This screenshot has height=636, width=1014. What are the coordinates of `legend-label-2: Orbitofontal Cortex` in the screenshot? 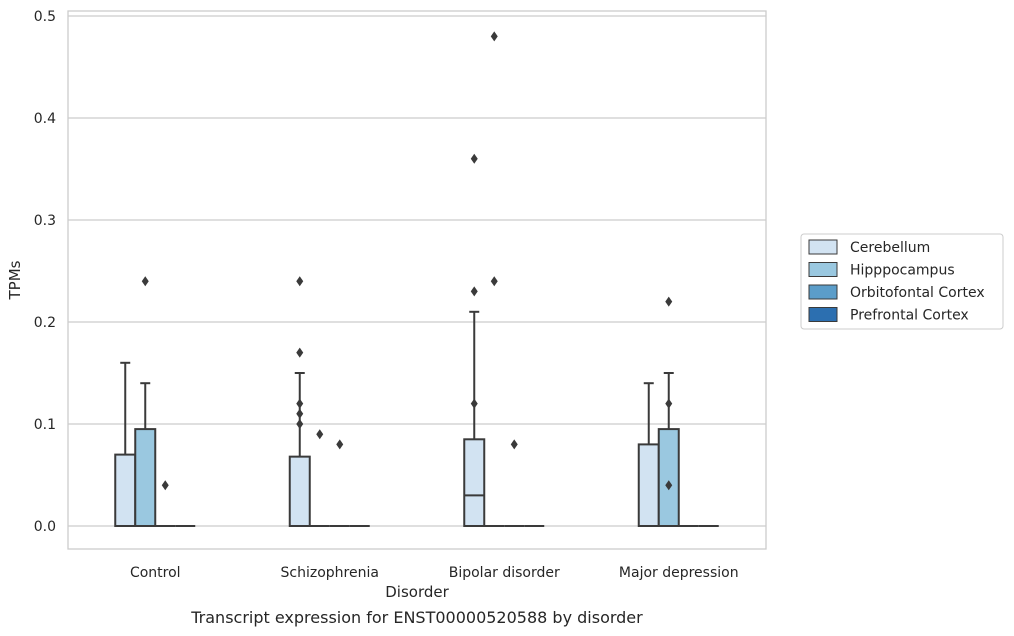 It's located at (917, 293).